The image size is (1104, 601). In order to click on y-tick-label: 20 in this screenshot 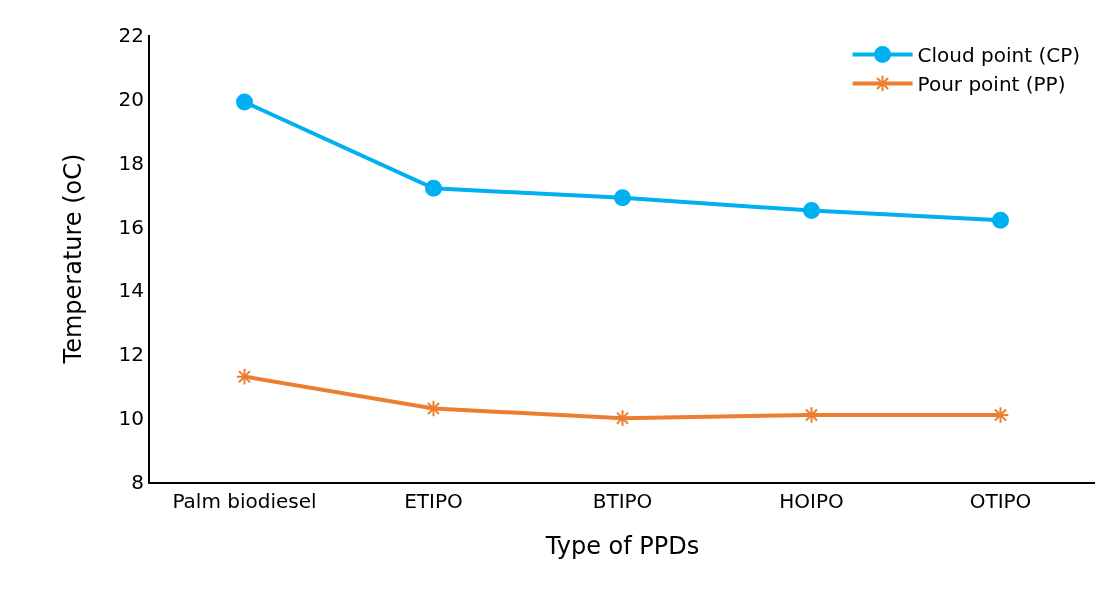, I will do `click(131, 98)`.